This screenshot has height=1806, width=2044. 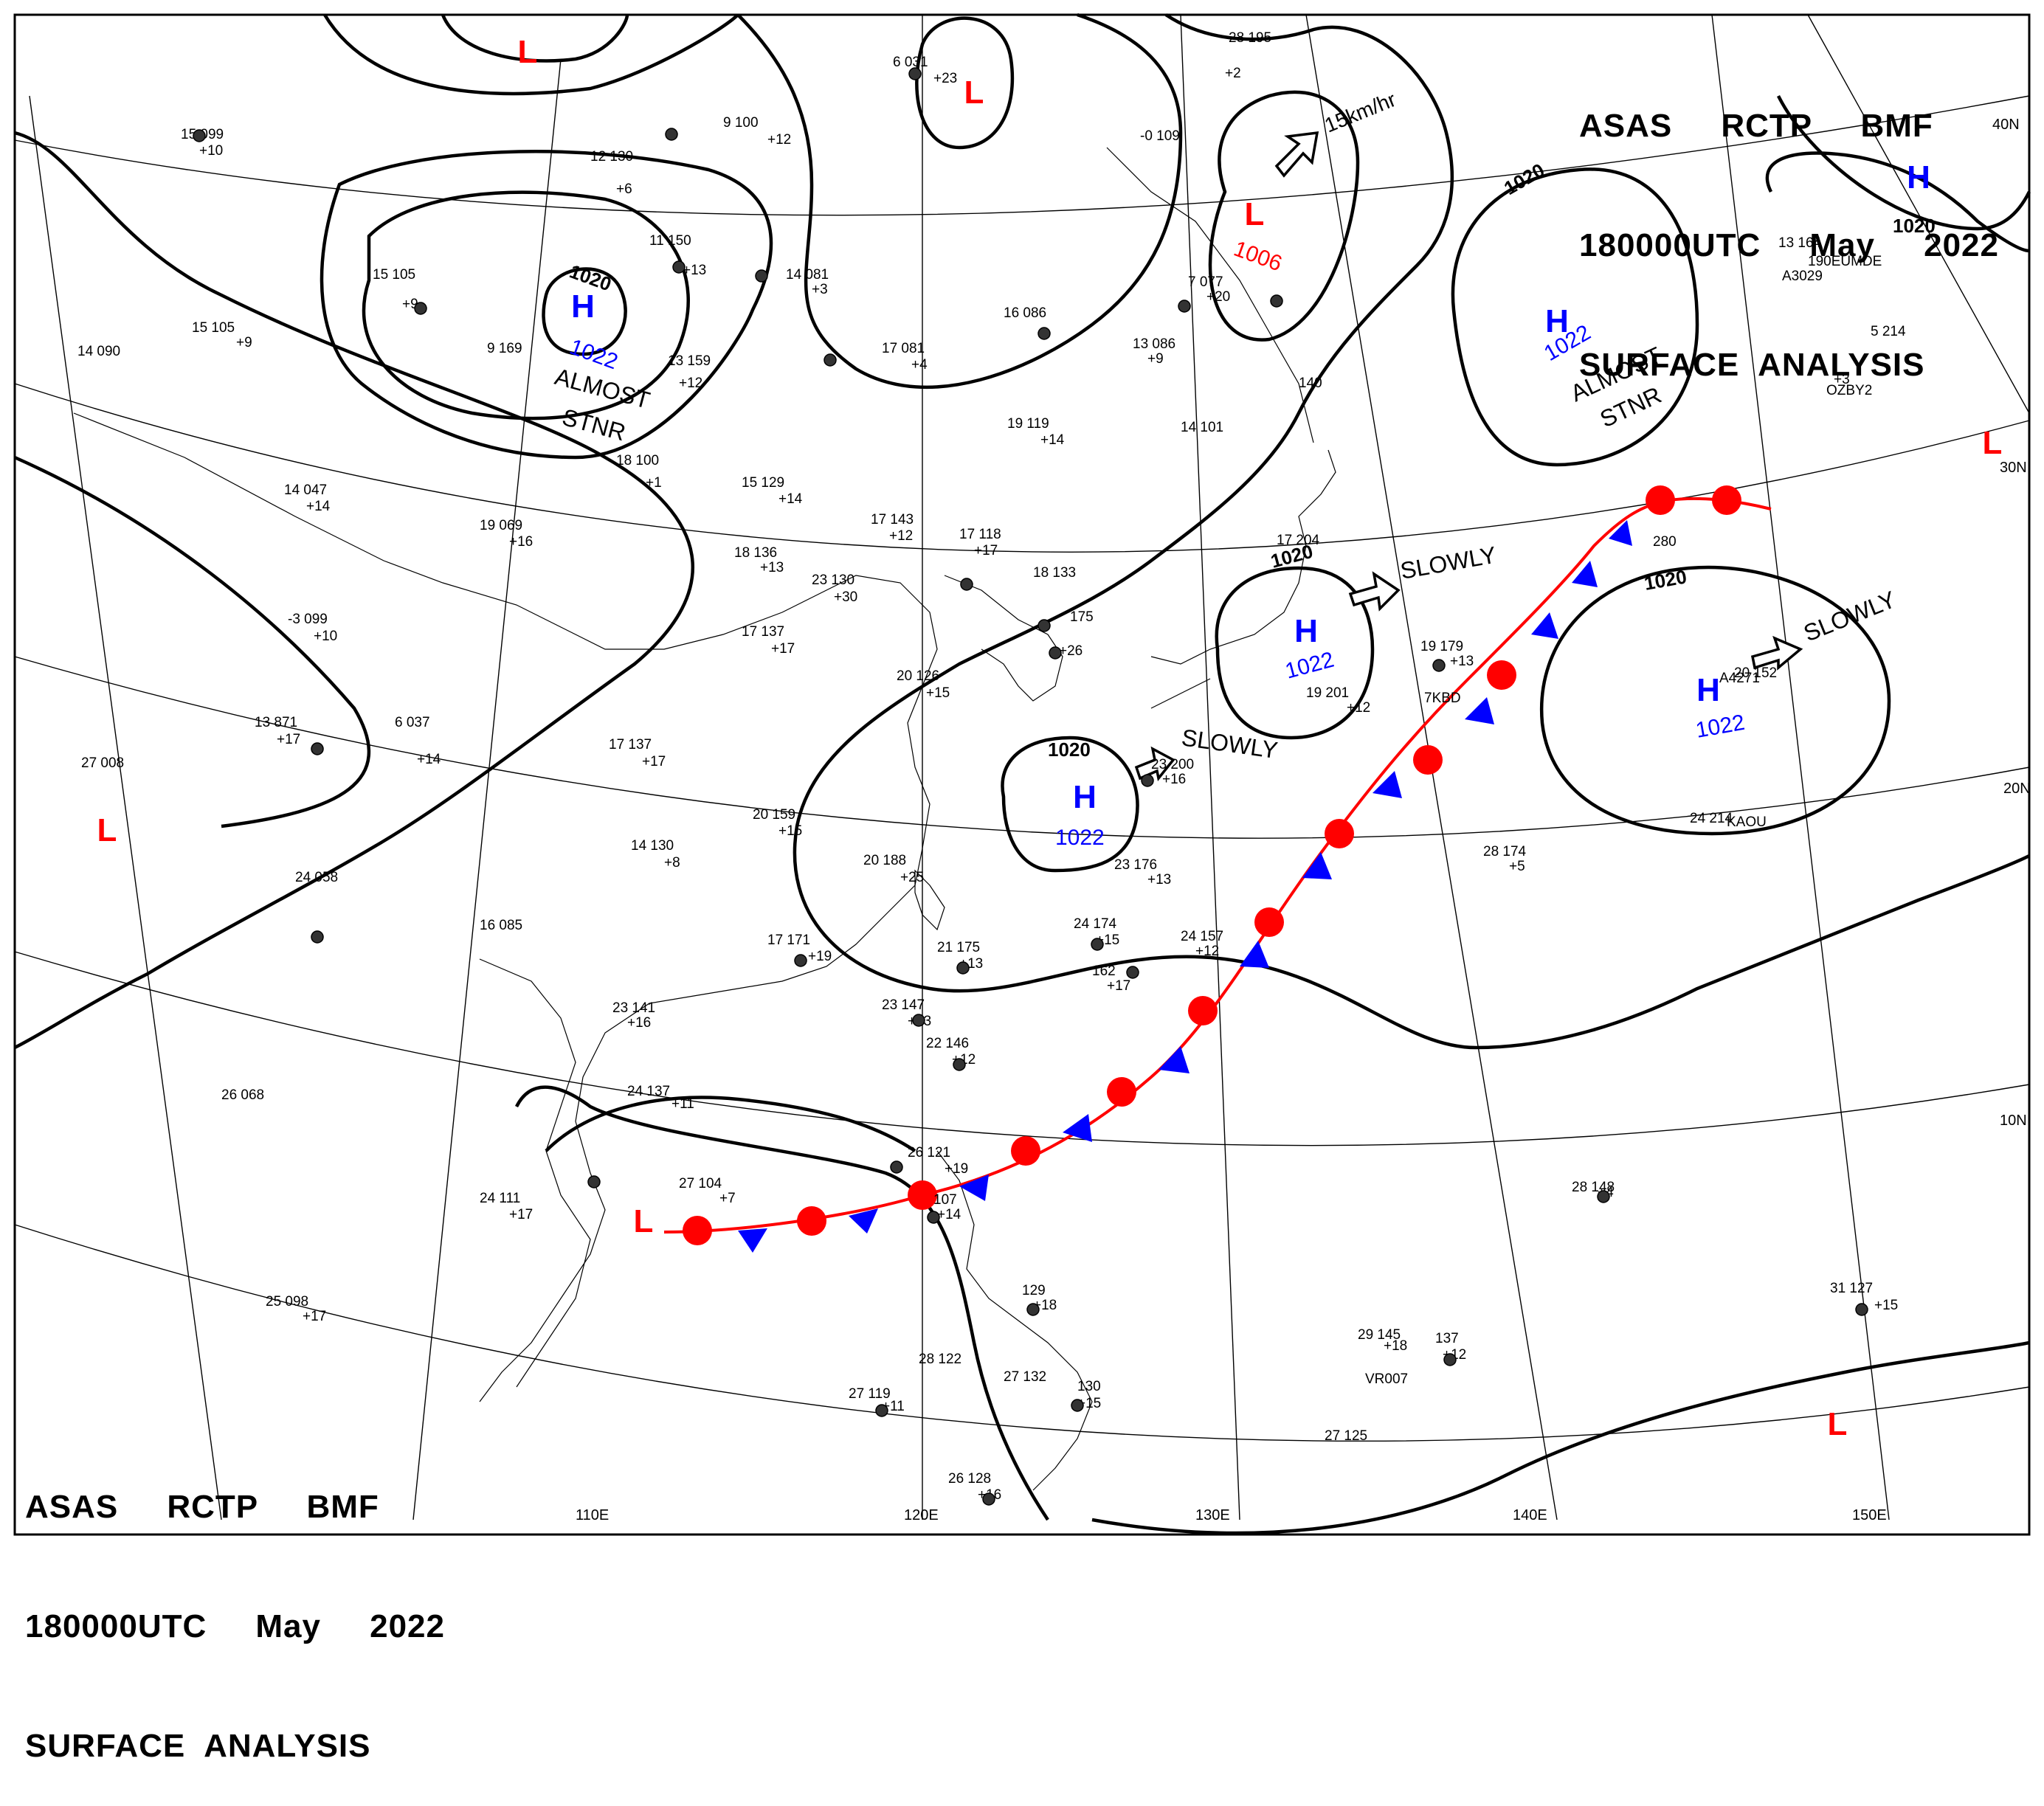 What do you see at coordinates (1886, 1306) in the screenshot?
I see `station-value: +15` at bounding box center [1886, 1306].